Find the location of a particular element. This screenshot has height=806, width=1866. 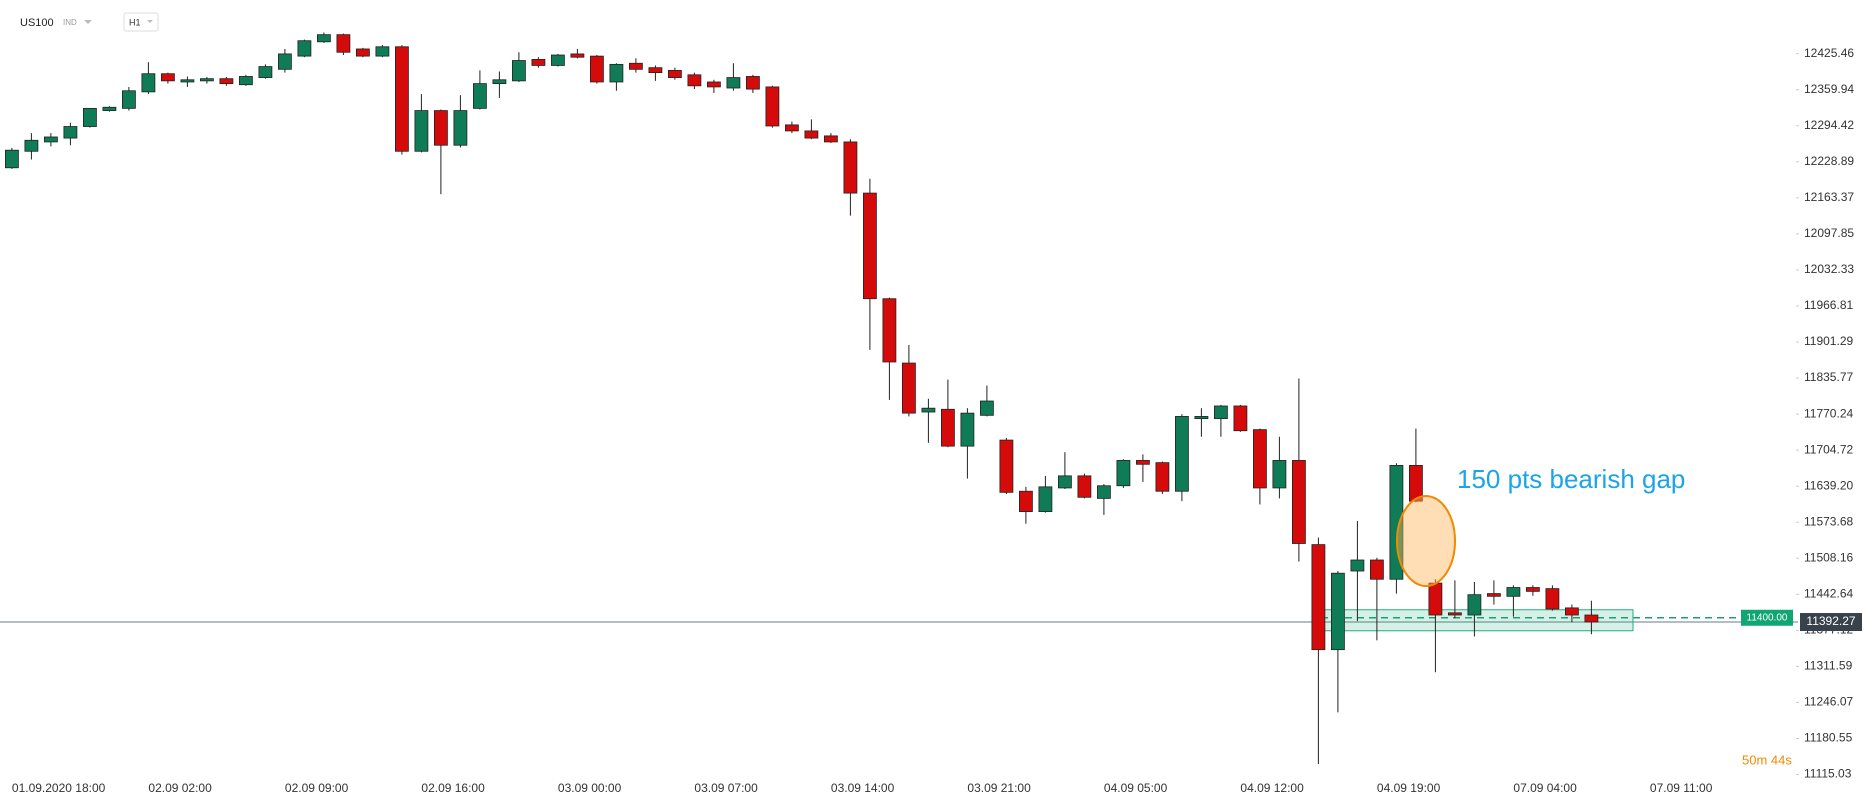

y-tick-label: 12294.42 is located at coordinates (1829, 125).